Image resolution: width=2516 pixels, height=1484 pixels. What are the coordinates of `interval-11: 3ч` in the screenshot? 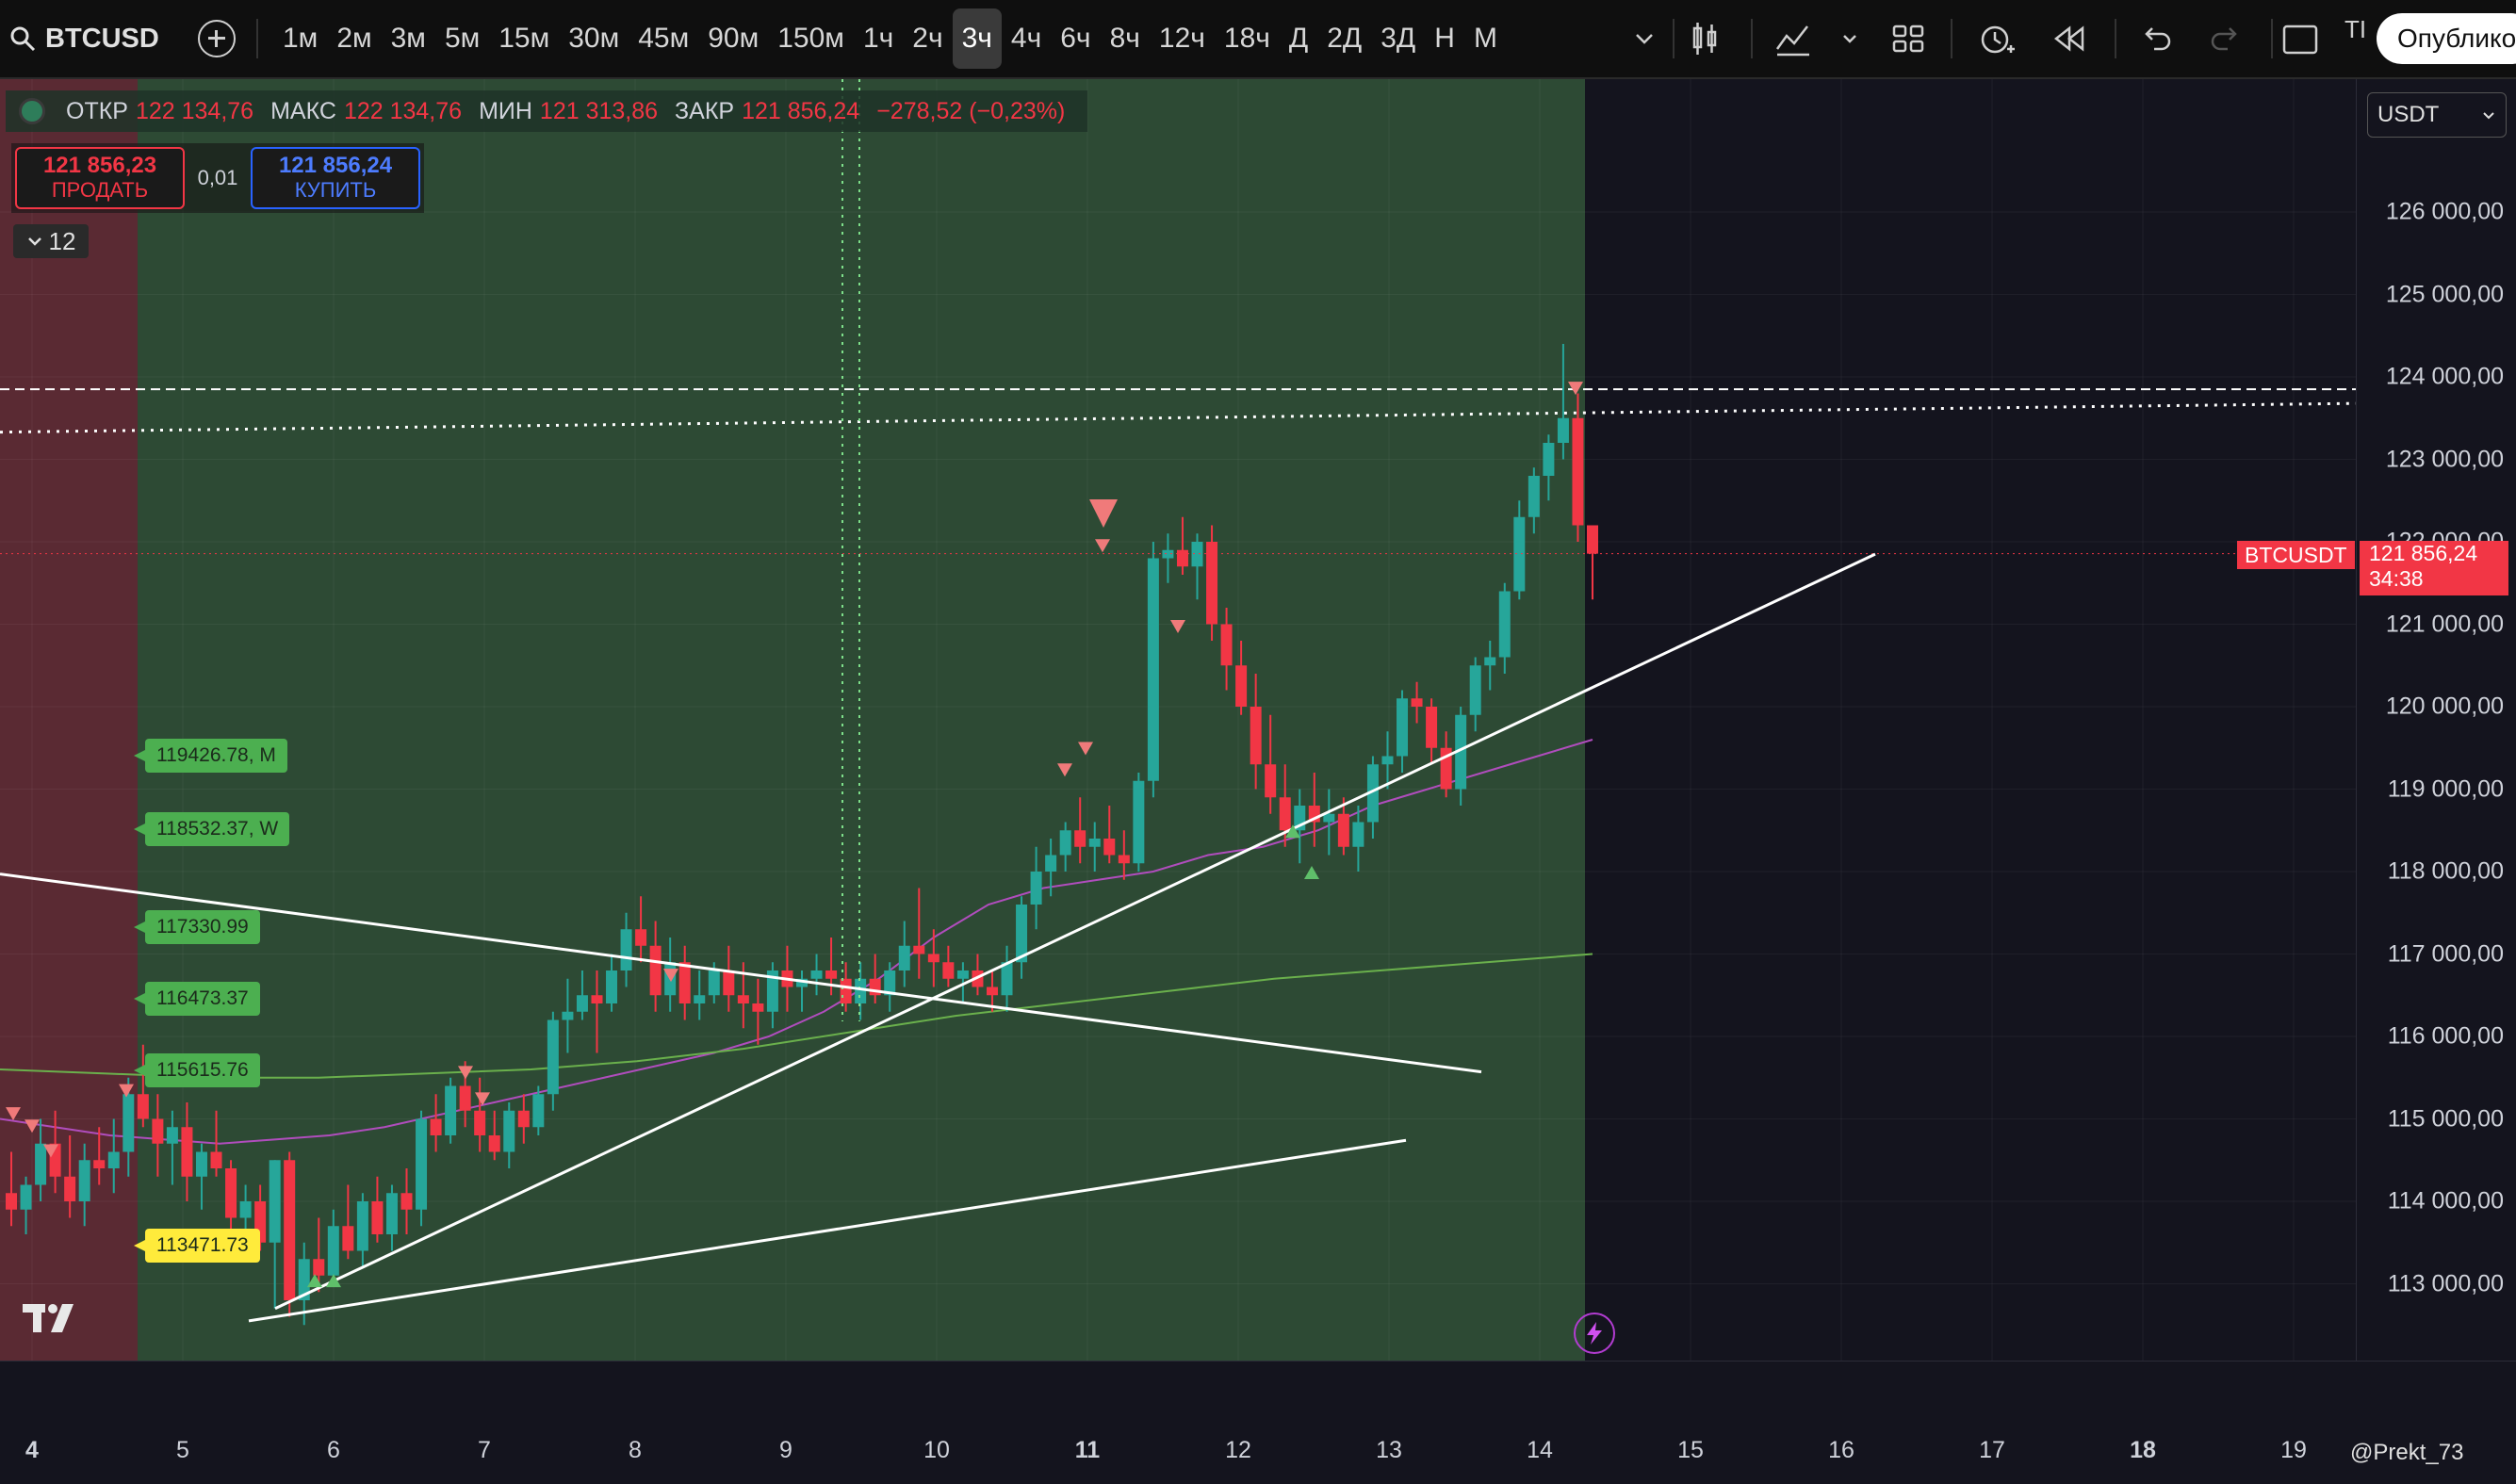 It's located at (977, 38).